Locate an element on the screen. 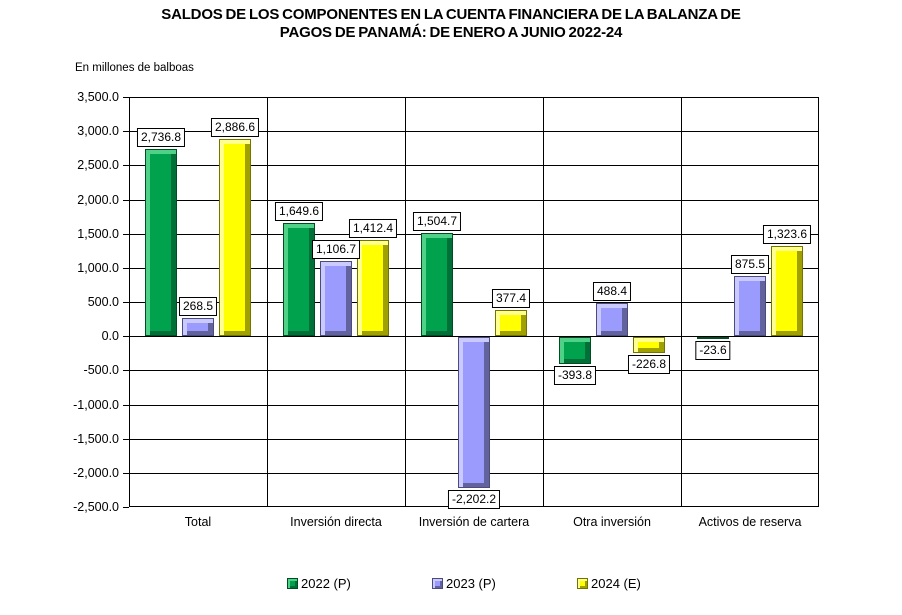 The image size is (902, 615). y-tick-label: 0.0 is located at coordinates (110, 336).